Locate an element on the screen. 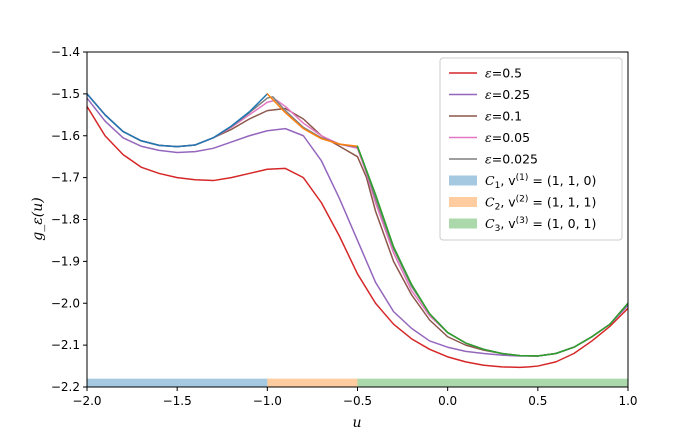 Image resolution: width=698 pixels, height=436 pixels. y-tick-label: −1.5 is located at coordinates (65, 94).